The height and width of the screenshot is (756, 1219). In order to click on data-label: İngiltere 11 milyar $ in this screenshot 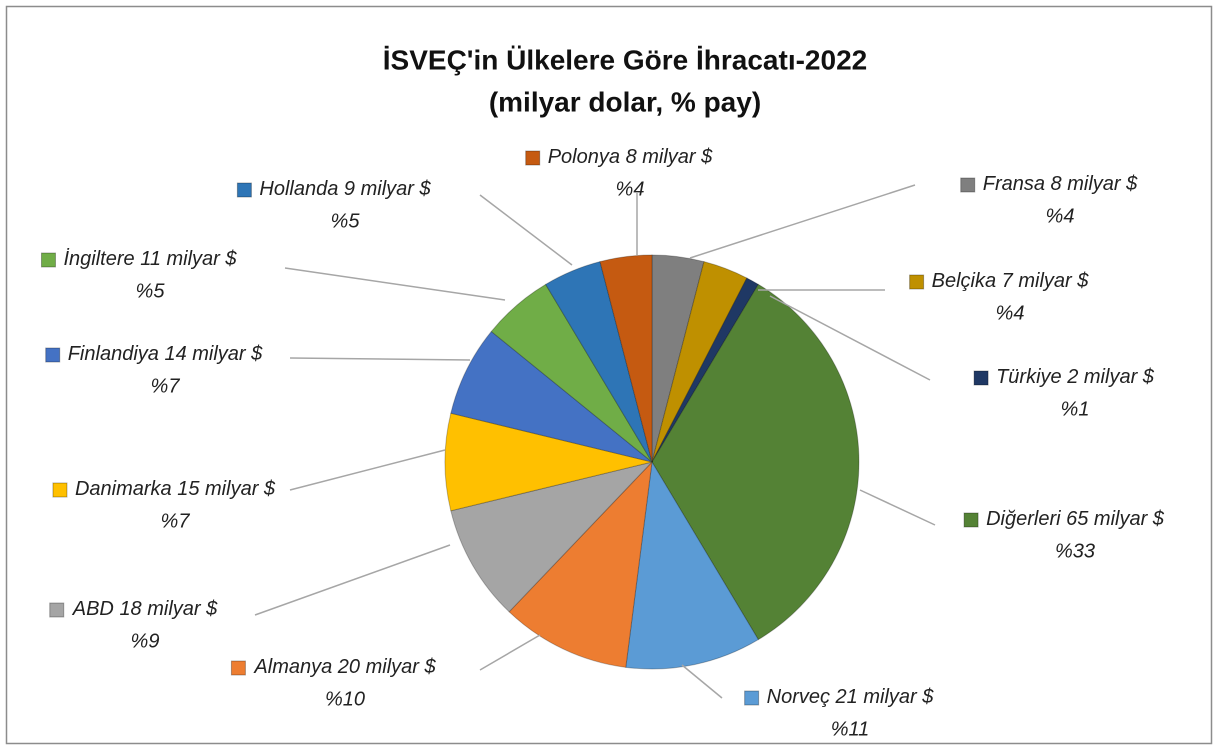, I will do `click(150, 259)`.